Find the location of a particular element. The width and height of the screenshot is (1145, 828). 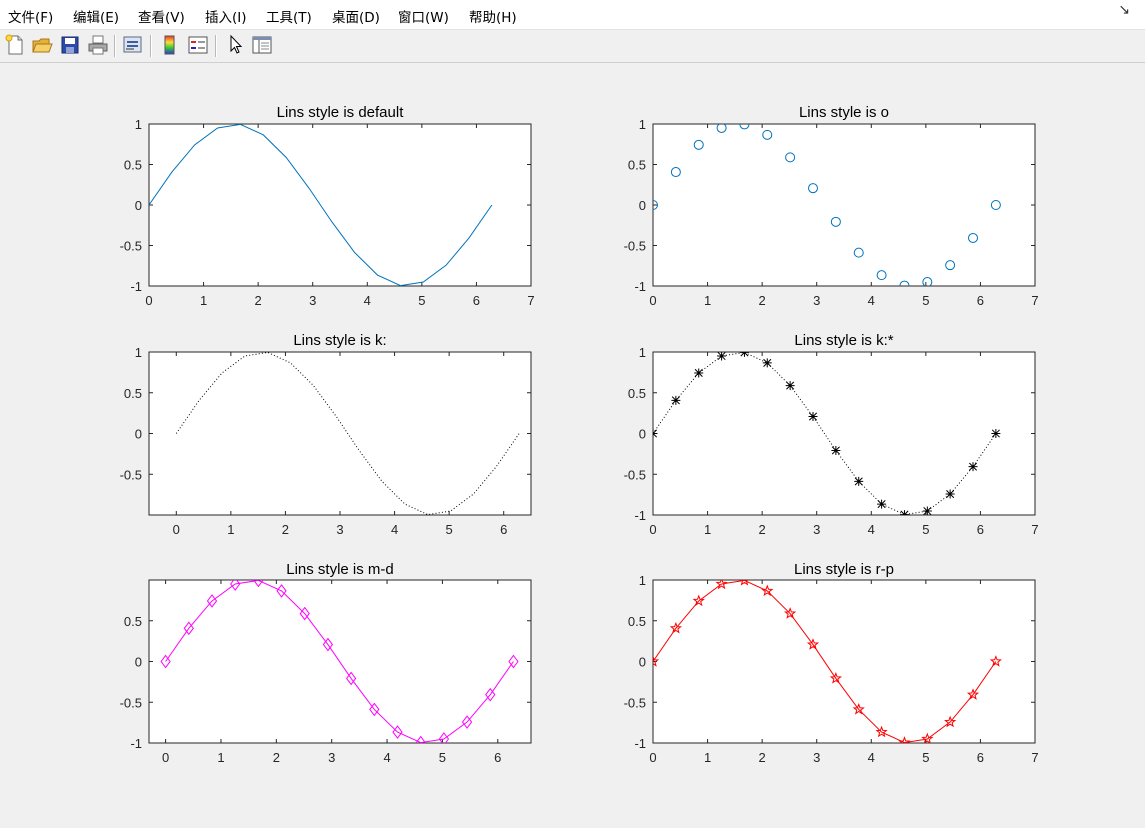

subplot-2: Lins style is o 0 1 2 3 4 5 6 7 1 0.5 0 -0.5 -1 is located at coordinates (831, 206).